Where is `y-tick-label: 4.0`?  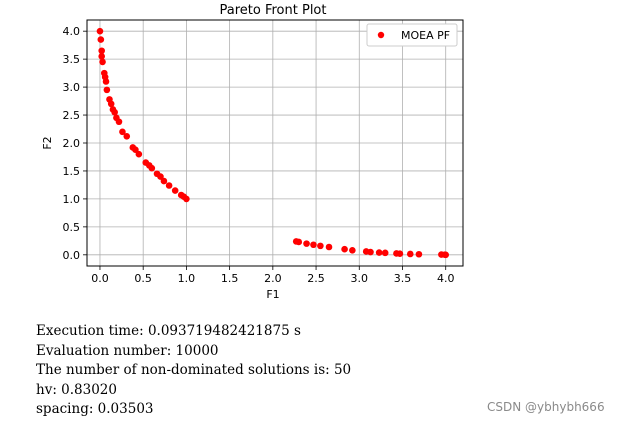 y-tick-label: 4.0 is located at coordinates (72, 31).